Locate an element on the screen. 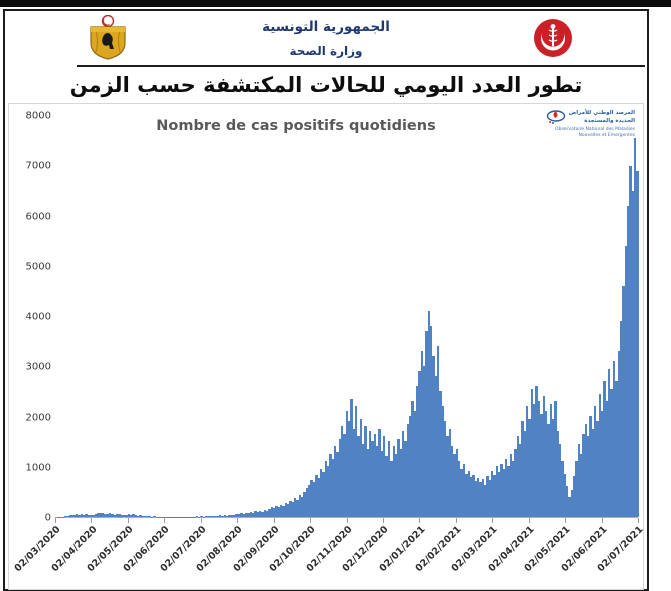 The image size is (671, 591). header: الجمهورية التونسية وزارة الصحة is located at coordinates (326, 37).